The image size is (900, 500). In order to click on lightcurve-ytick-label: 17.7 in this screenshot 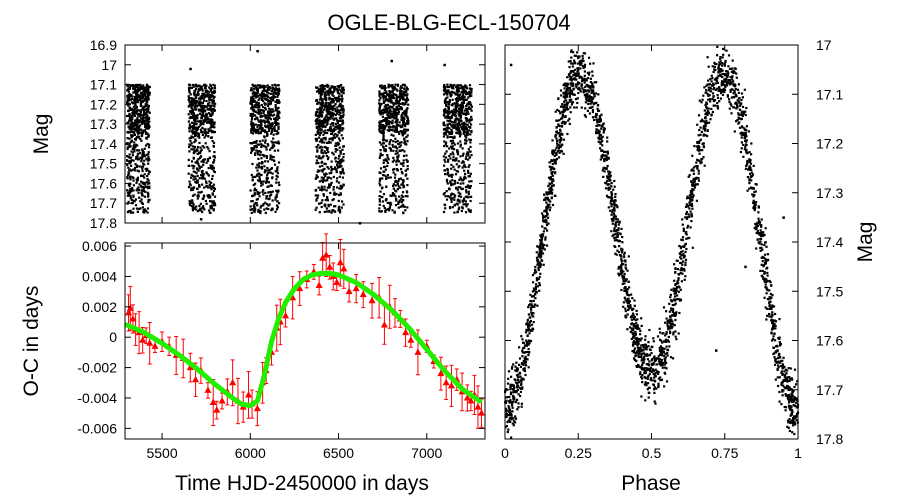, I will do `click(103, 203)`.